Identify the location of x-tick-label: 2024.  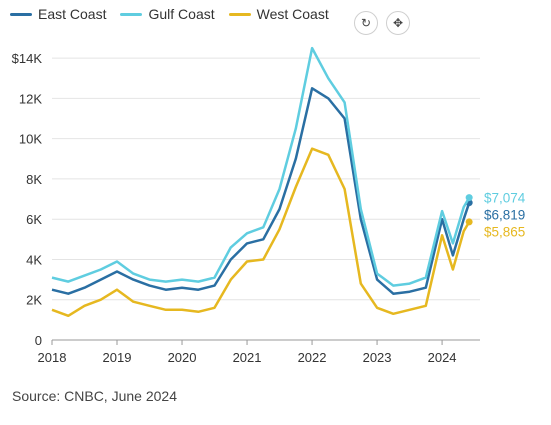
(442, 357).